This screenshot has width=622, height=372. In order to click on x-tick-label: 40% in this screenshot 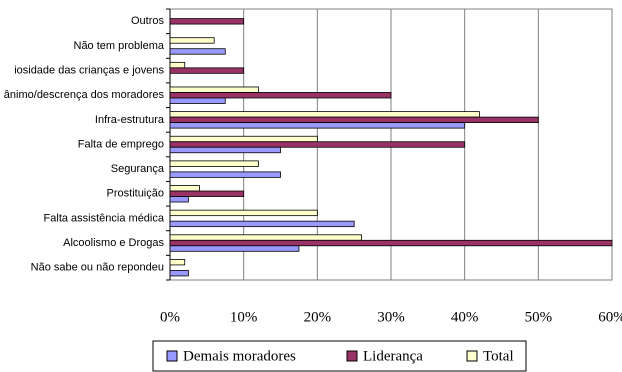, I will do `click(465, 317)`.